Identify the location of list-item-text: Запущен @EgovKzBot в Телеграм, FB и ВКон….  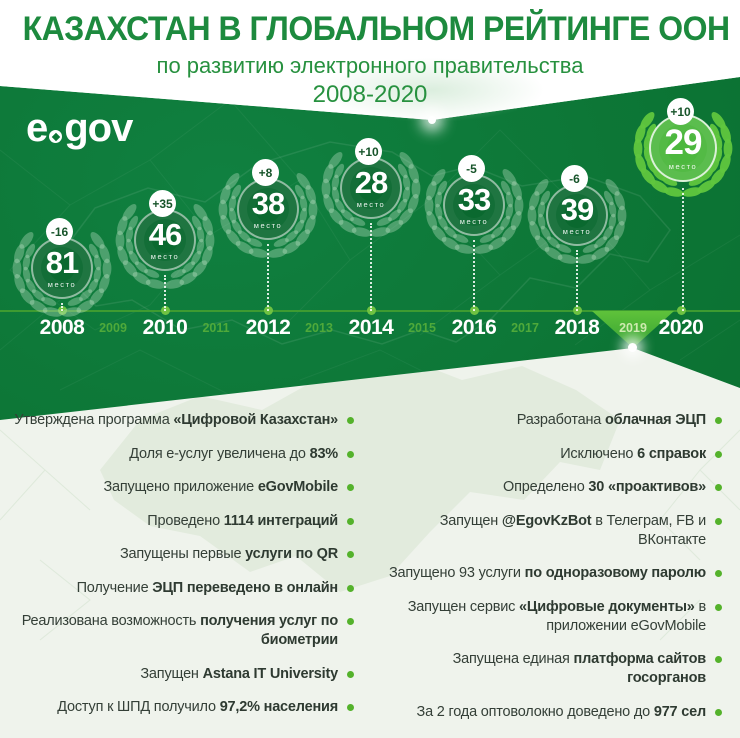
(572, 530).